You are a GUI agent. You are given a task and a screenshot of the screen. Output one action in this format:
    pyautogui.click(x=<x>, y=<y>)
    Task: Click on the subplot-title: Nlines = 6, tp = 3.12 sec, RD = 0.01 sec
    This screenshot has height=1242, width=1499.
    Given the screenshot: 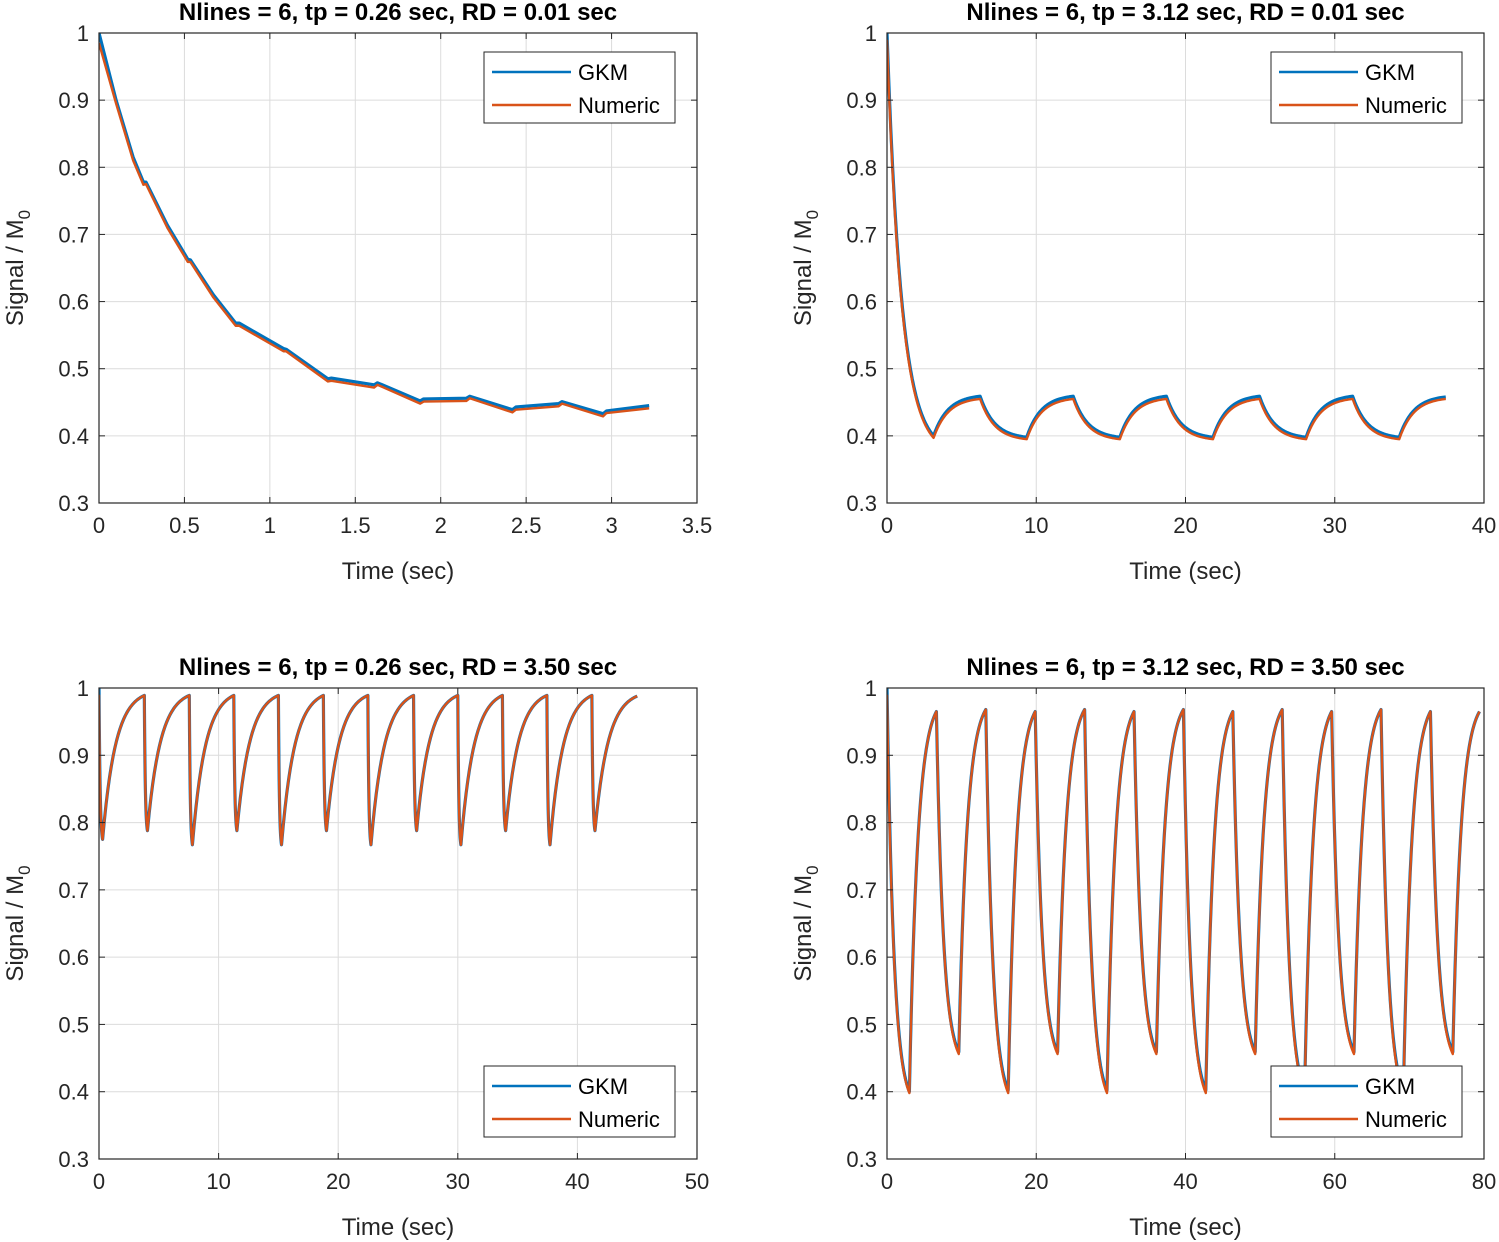 What is the action you would take?
    pyautogui.click(x=1185, y=13)
    